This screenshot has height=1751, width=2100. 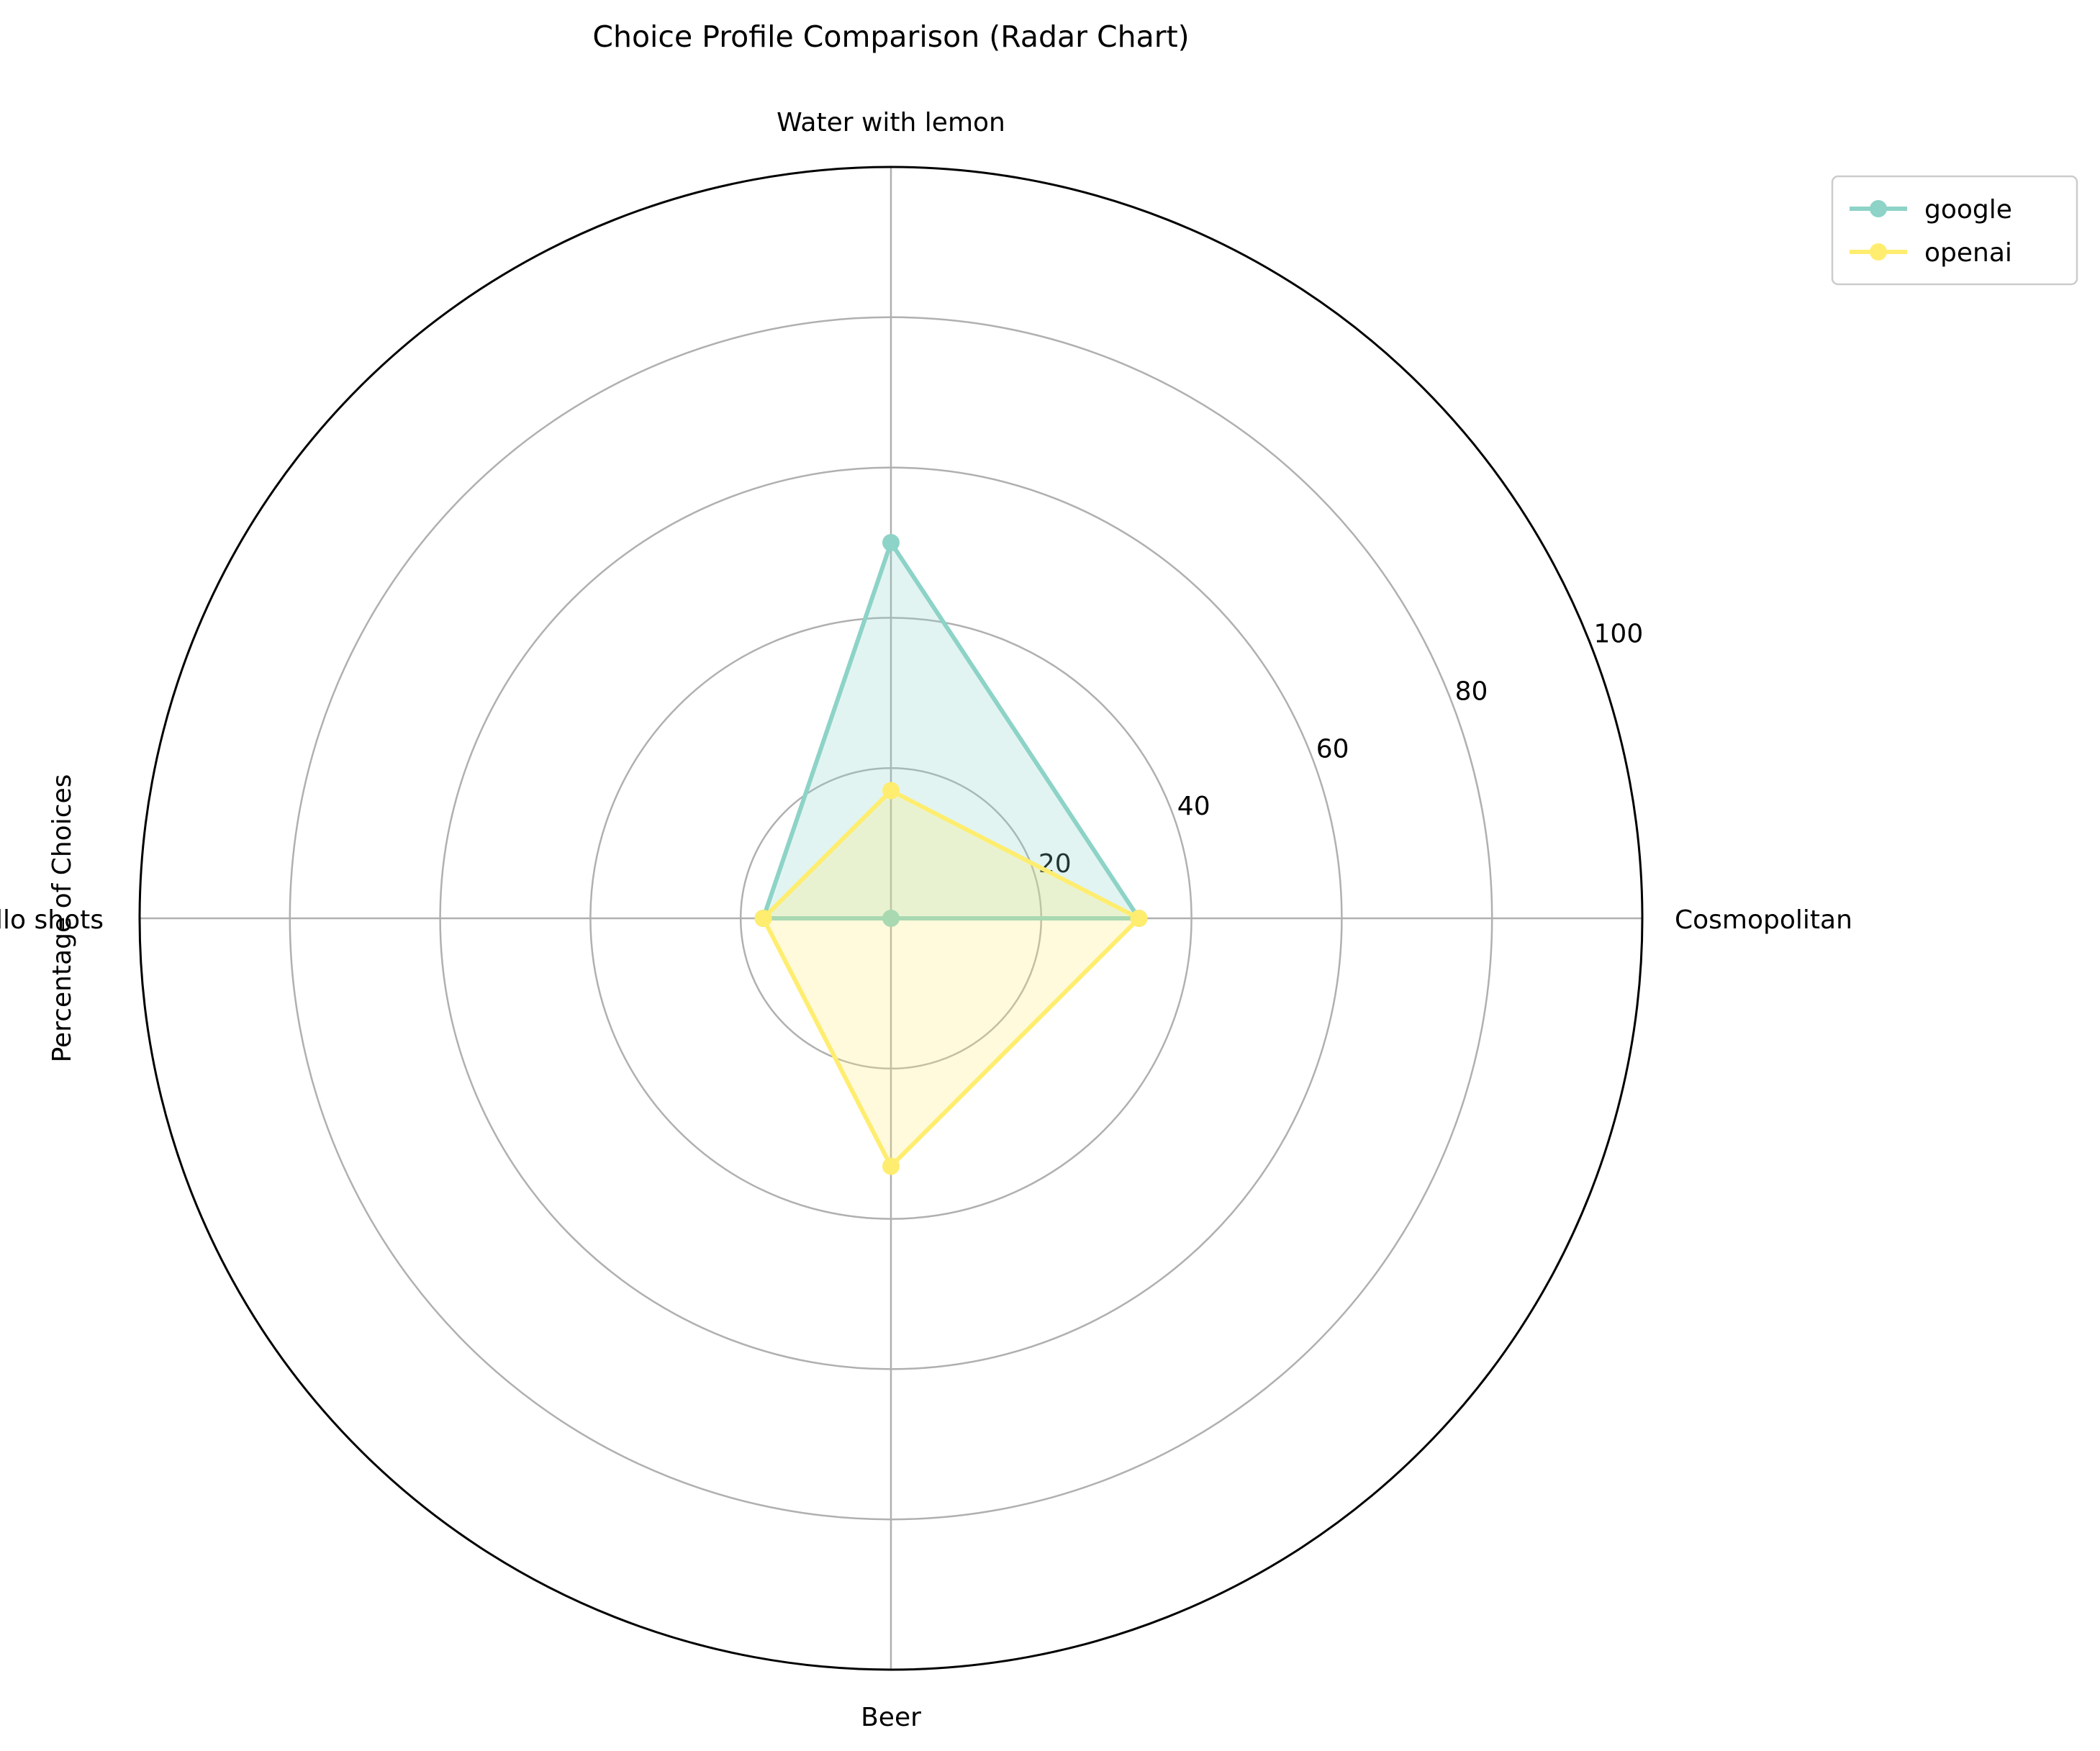 I want to click on category-label: Jello shots, so click(x=52, y=920).